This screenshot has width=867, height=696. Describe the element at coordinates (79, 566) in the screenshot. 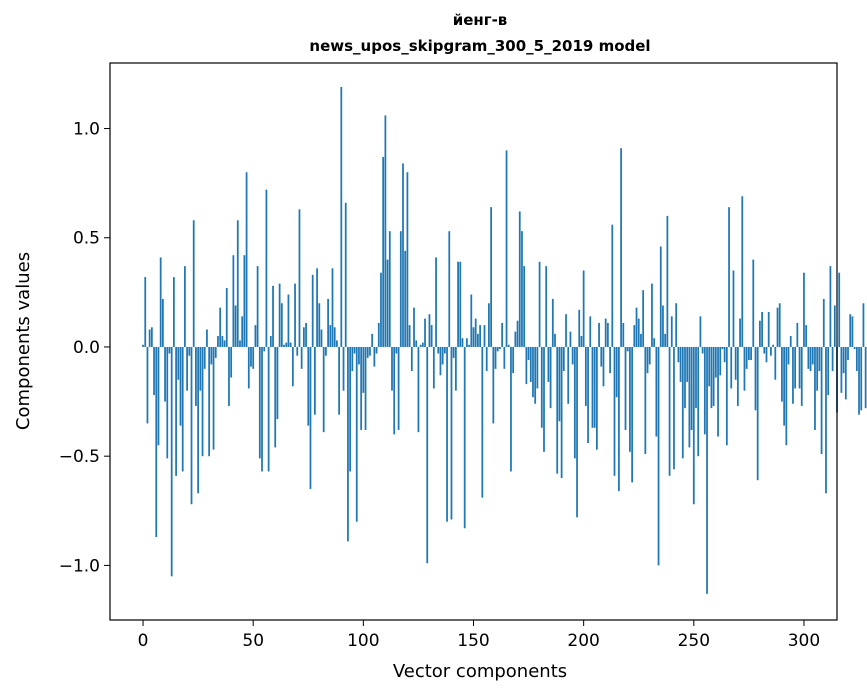

I see `y-tick-label: −1.0` at that location.